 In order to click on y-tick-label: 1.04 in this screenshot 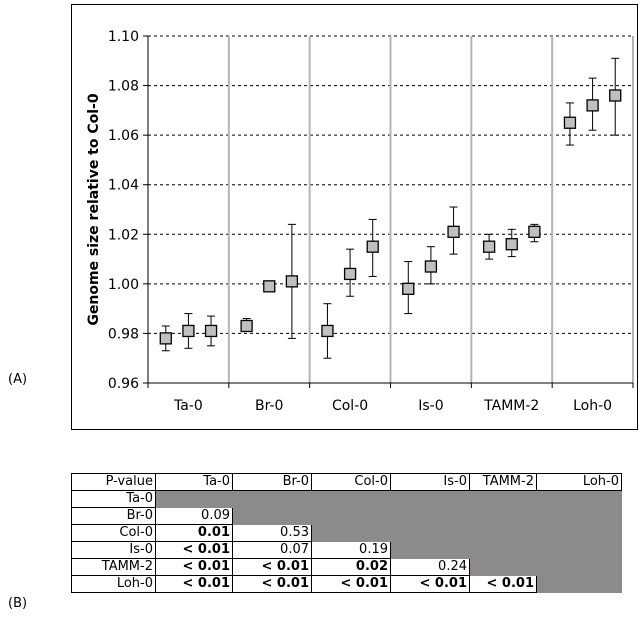, I will do `click(123, 186)`.